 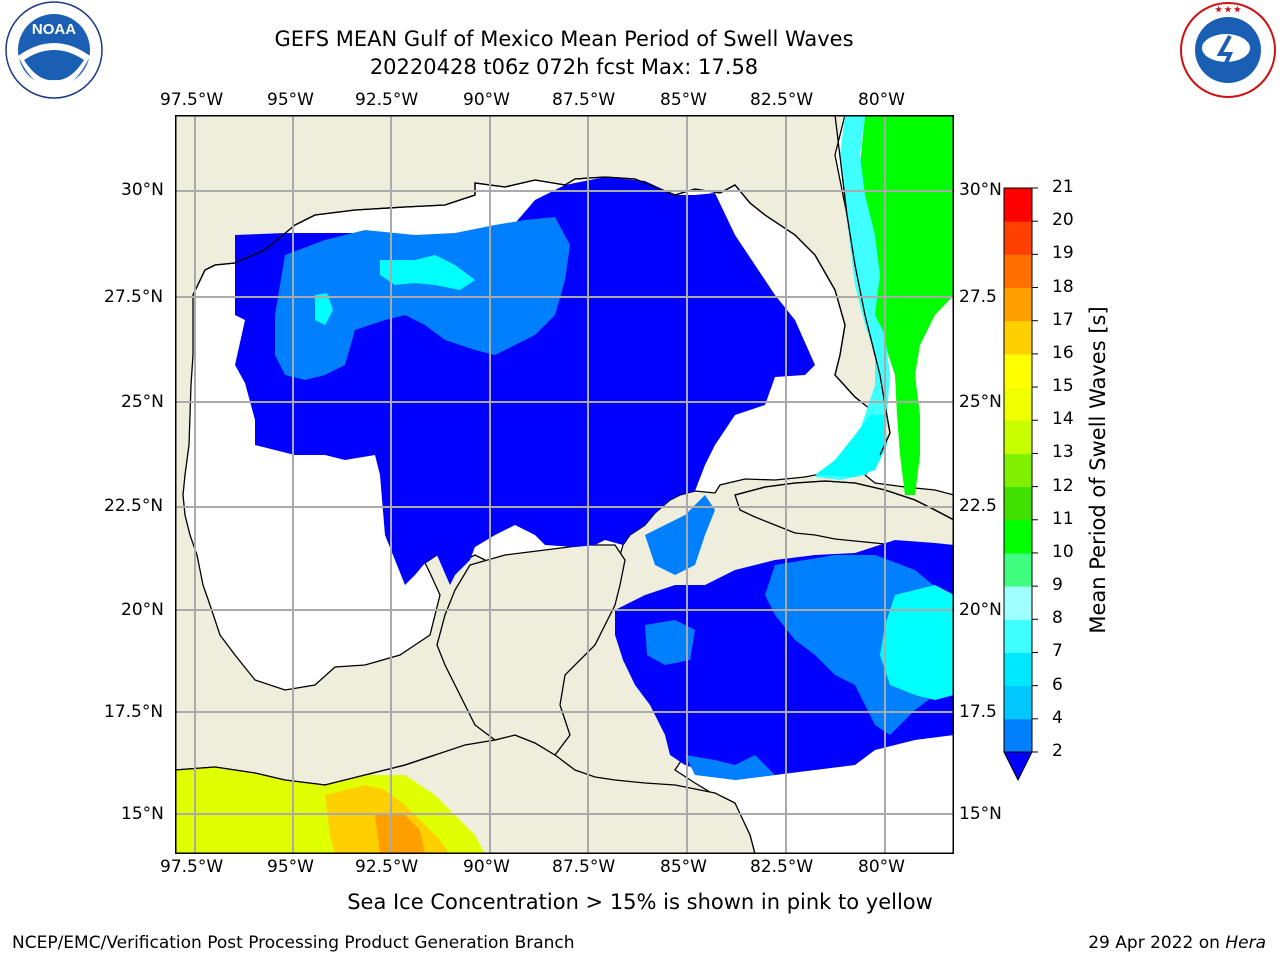 I want to click on lon-label-bottom: 85°W, so click(x=683, y=867).